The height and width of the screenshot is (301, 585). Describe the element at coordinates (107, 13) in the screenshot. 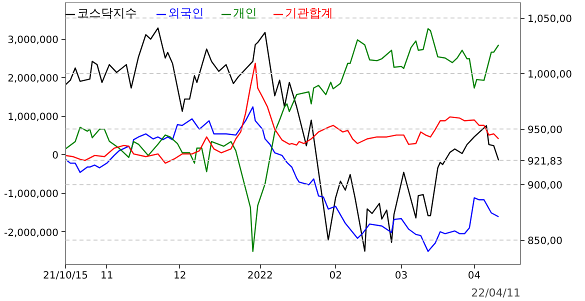

I see `series-label: 코스닥지수` at that location.